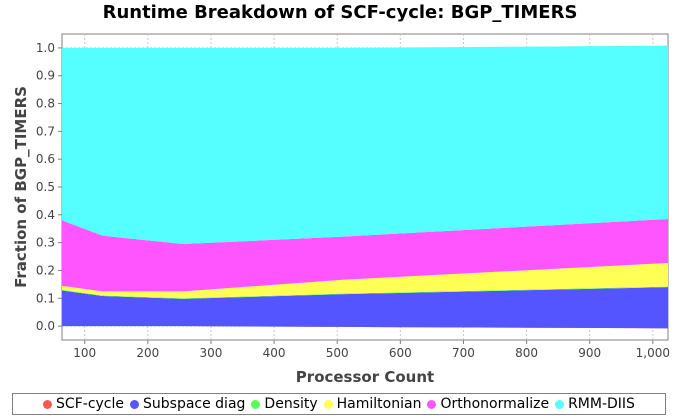 Image resolution: width=680 pixels, height=420 pixels. I want to click on y-tick-label: 0.6, so click(45, 159).